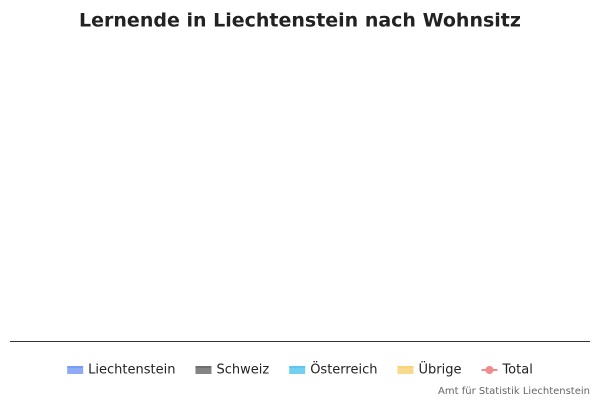  I want to click on legend-item: Österreich, so click(333, 369).